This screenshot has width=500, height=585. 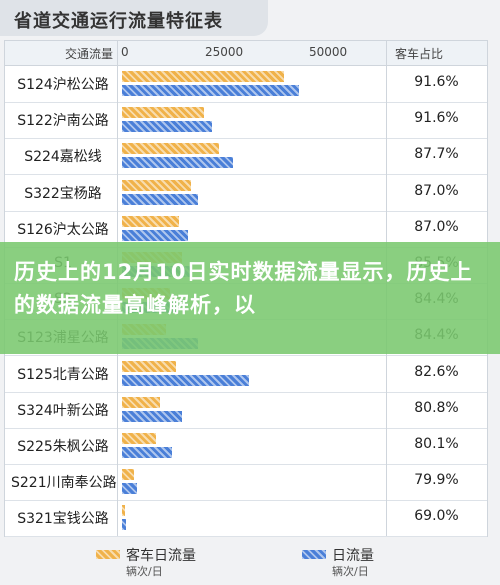 What do you see at coordinates (63, 85) in the screenshot?
I see `road-name: S124沪松公路` at bounding box center [63, 85].